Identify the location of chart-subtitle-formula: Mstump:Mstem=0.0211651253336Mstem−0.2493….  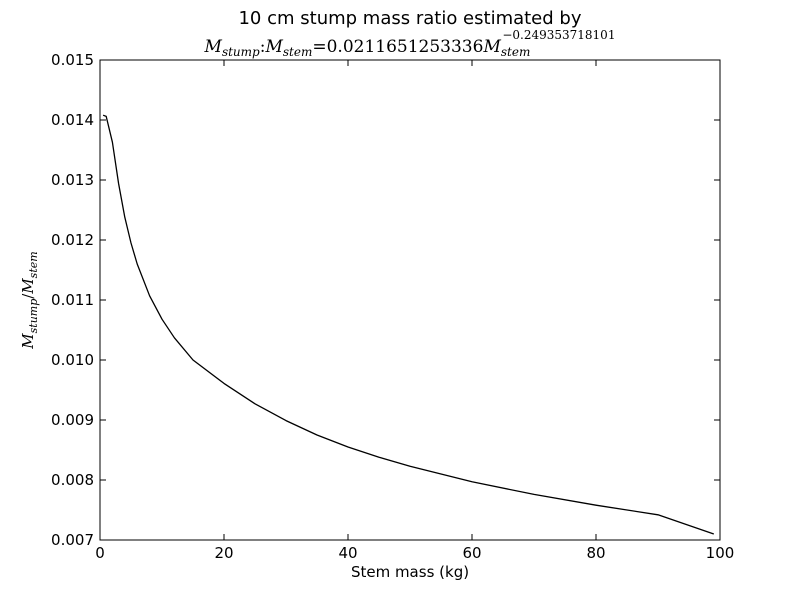
(410, 43).